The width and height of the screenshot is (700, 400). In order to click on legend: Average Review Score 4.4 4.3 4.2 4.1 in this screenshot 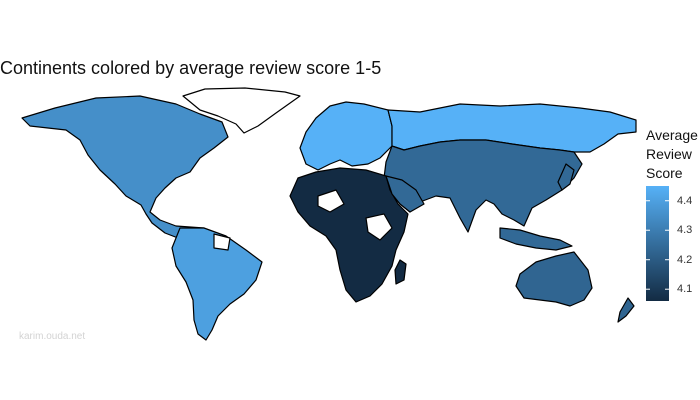, I will do `click(673, 213)`.